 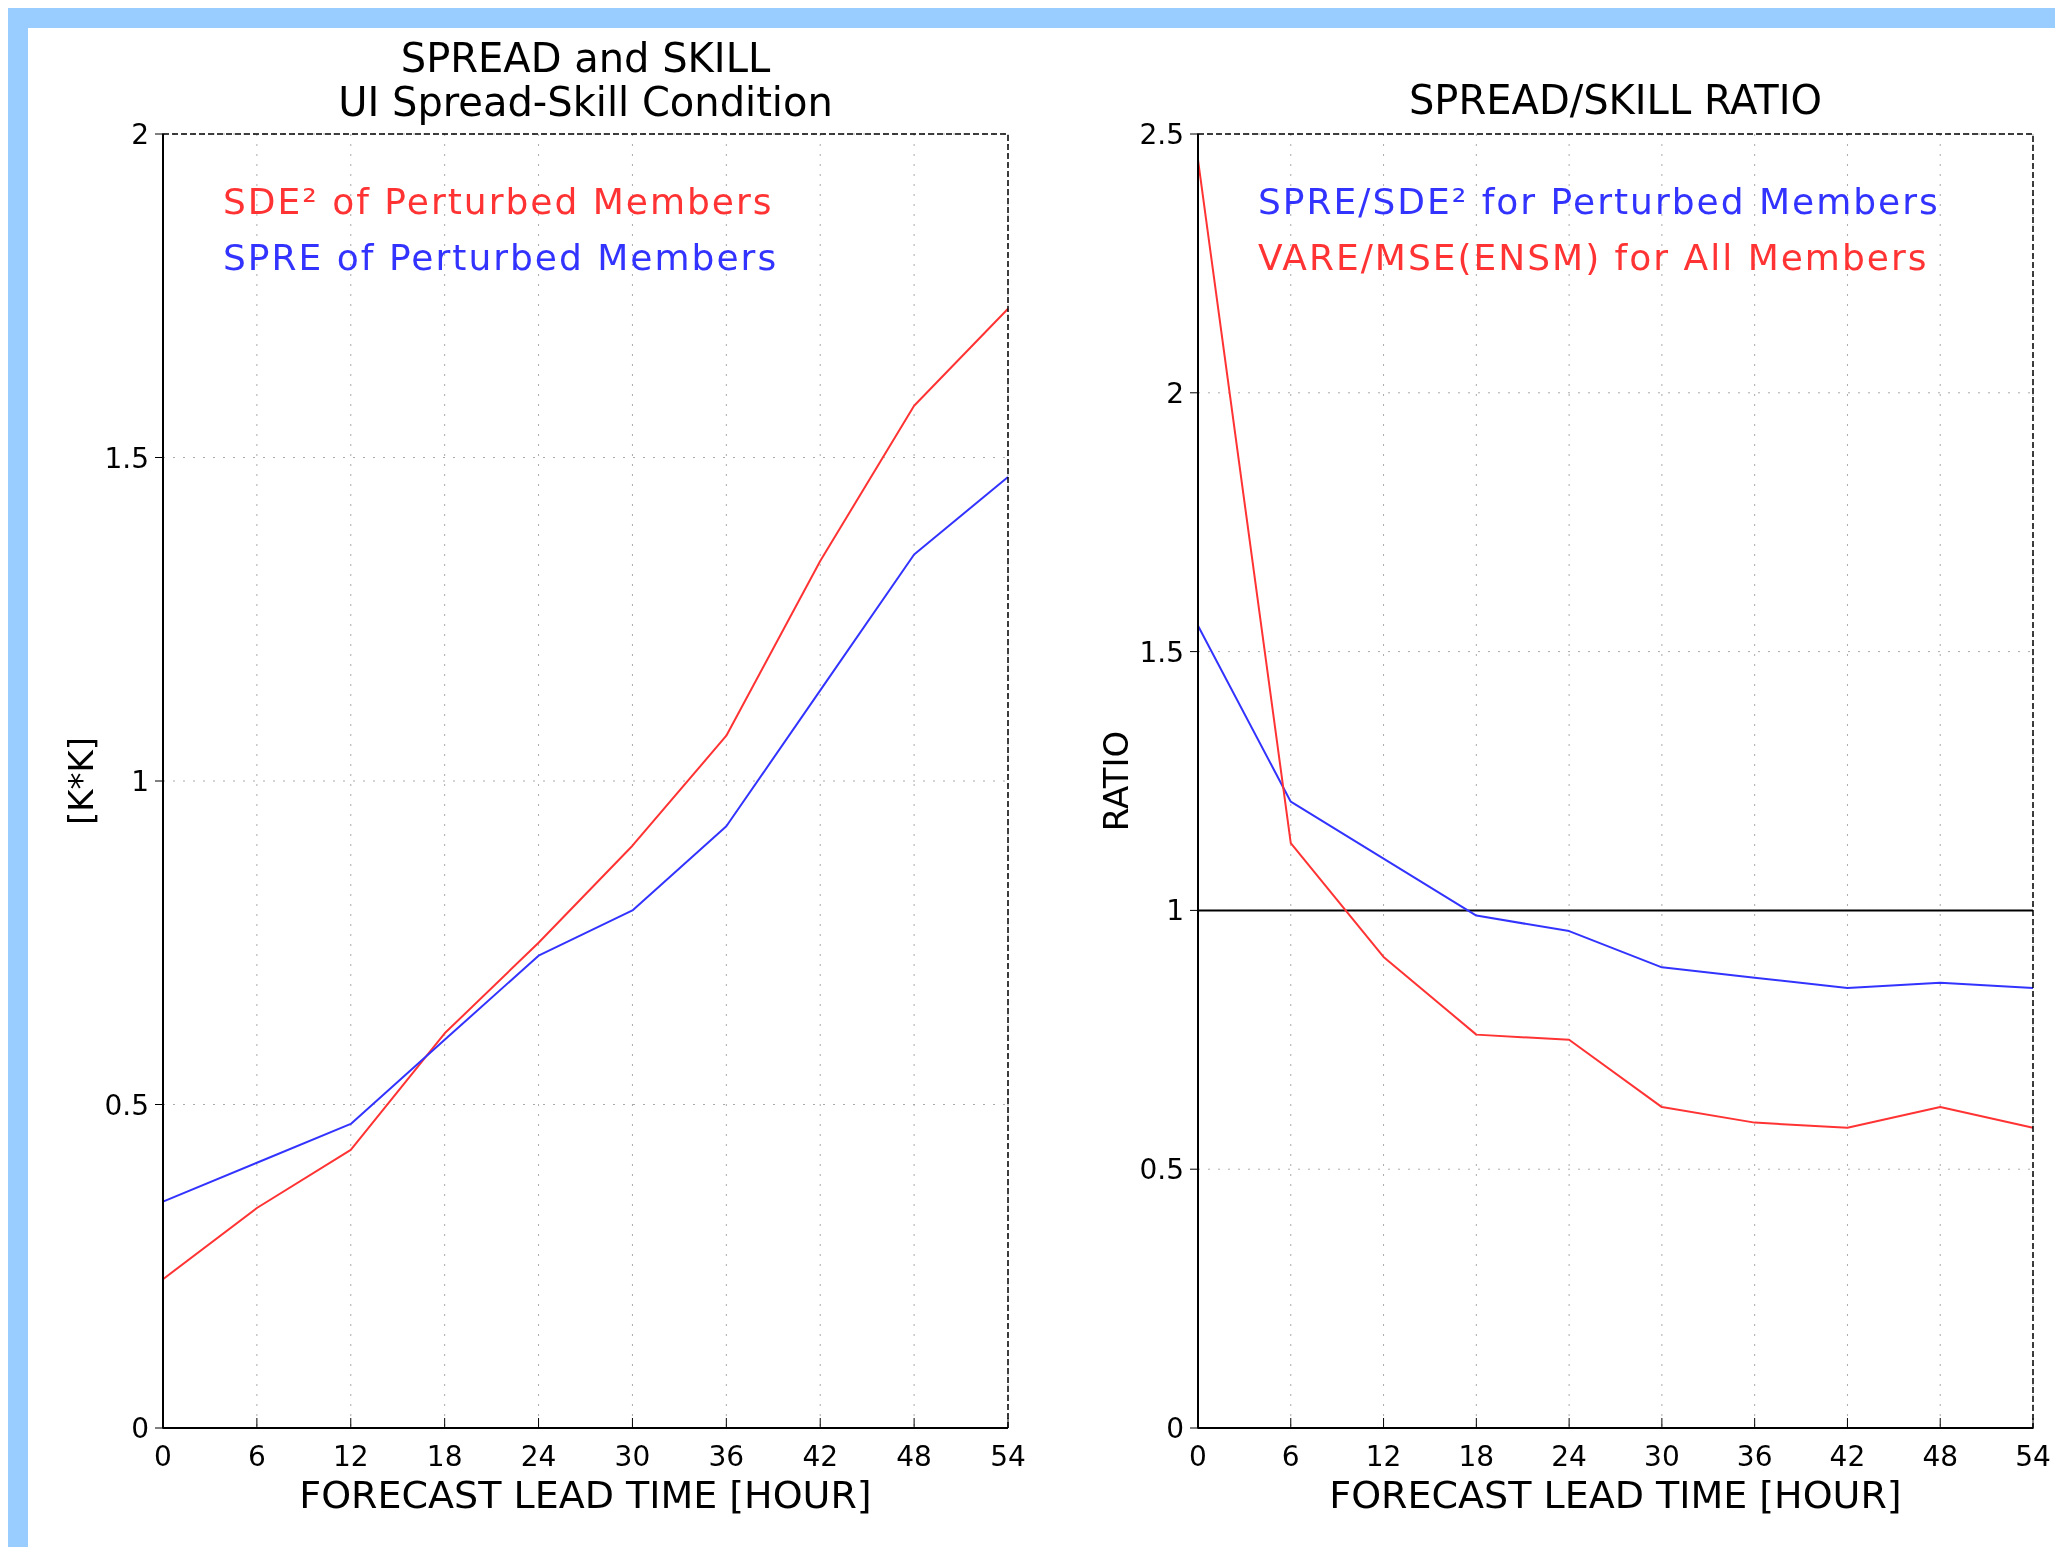 What do you see at coordinates (1116, 781) in the screenshot?
I see `y-axis-title: RATIO` at bounding box center [1116, 781].